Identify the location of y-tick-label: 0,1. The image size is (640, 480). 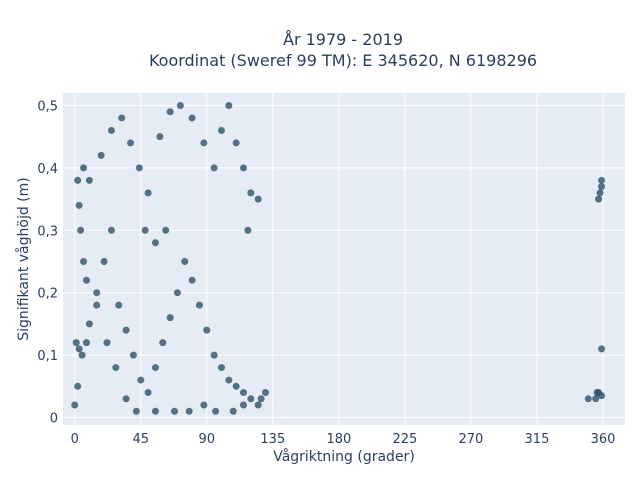
(47, 356).